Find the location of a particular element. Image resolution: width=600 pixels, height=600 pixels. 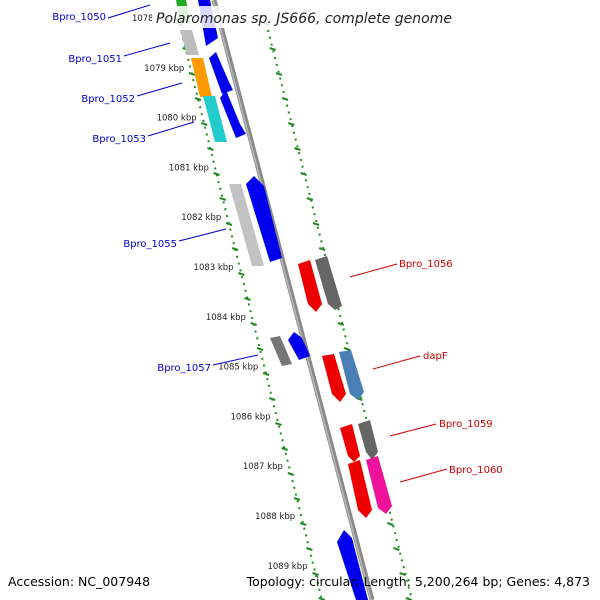

kbp-label: 1078 kbp is located at coordinates (152, 19).